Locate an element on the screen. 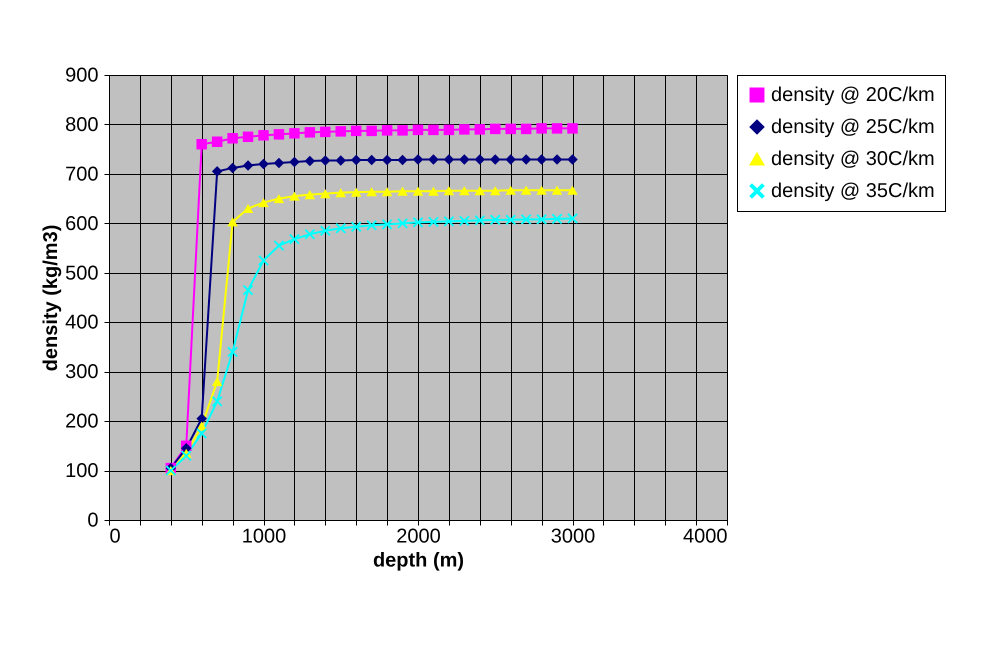 This screenshot has width=998, height=647. legend-label: density @ 30C/km is located at coordinates (853, 159).